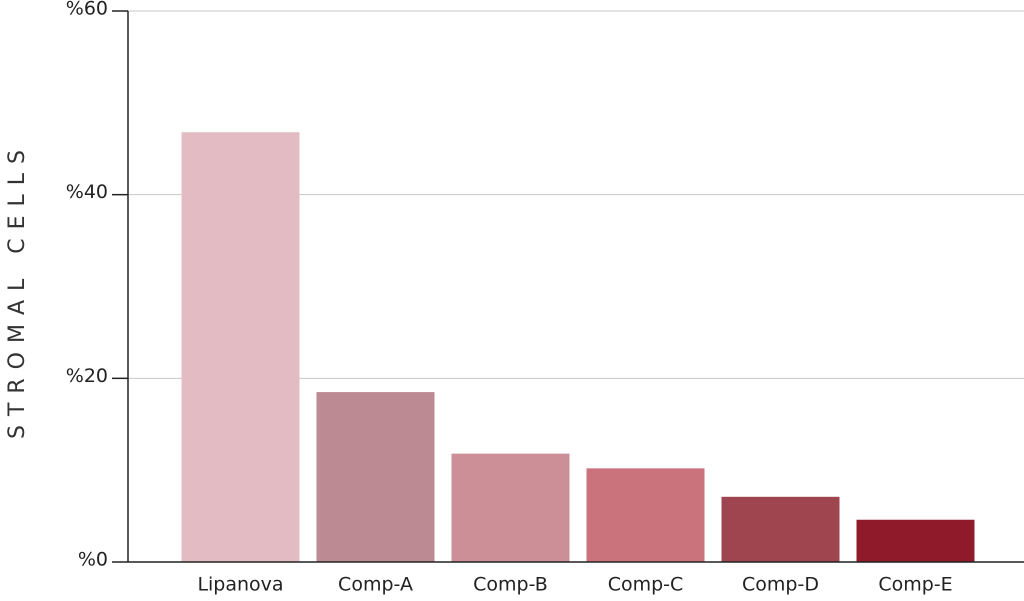 The width and height of the screenshot is (1024, 601). What do you see at coordinates (915, 585) in the screenshot?
I see `x-tick-label: Comp-E` at bounding box center [915, 585].